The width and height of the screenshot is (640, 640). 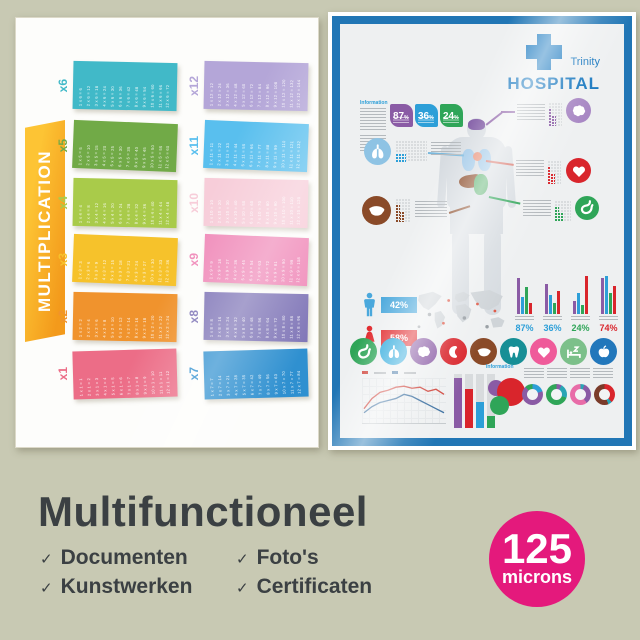 What do you see at coordinates (194, 260) in the screenshot?
I see `table-label: x9` at bounding box center [194, 260].